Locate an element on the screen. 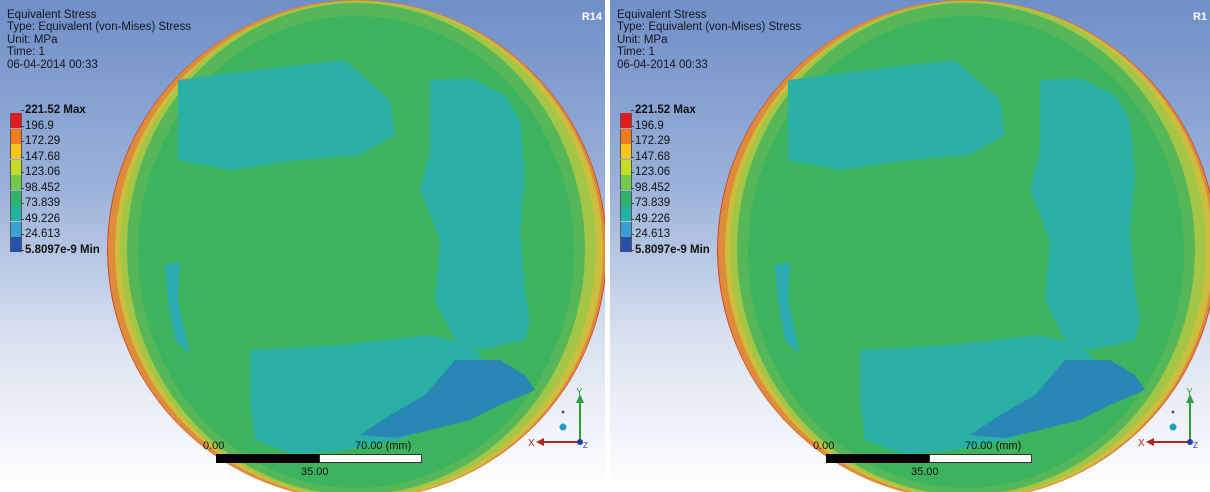 The width and height of the screenshot is (1210, 492). revision-label: R1 is located at coordinates (1199, 17).